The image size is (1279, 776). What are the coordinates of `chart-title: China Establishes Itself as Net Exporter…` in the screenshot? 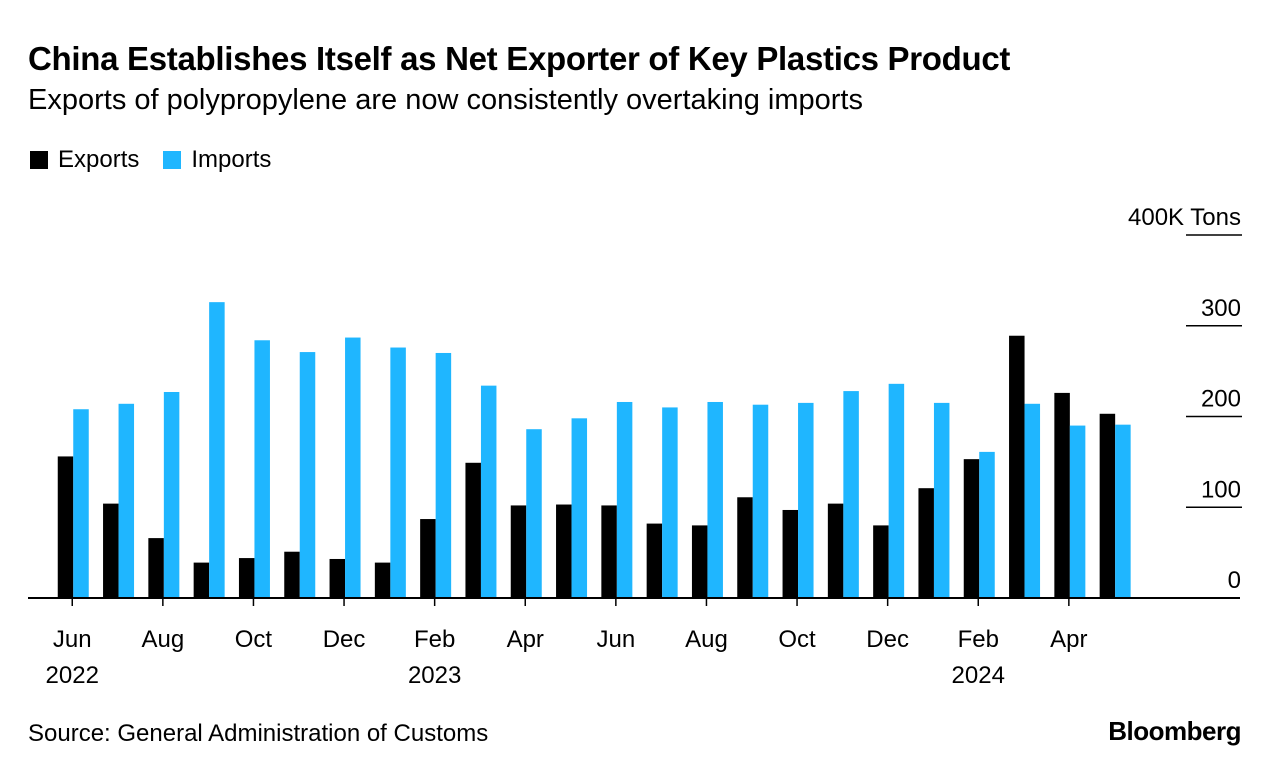 It's located at (519, 58).